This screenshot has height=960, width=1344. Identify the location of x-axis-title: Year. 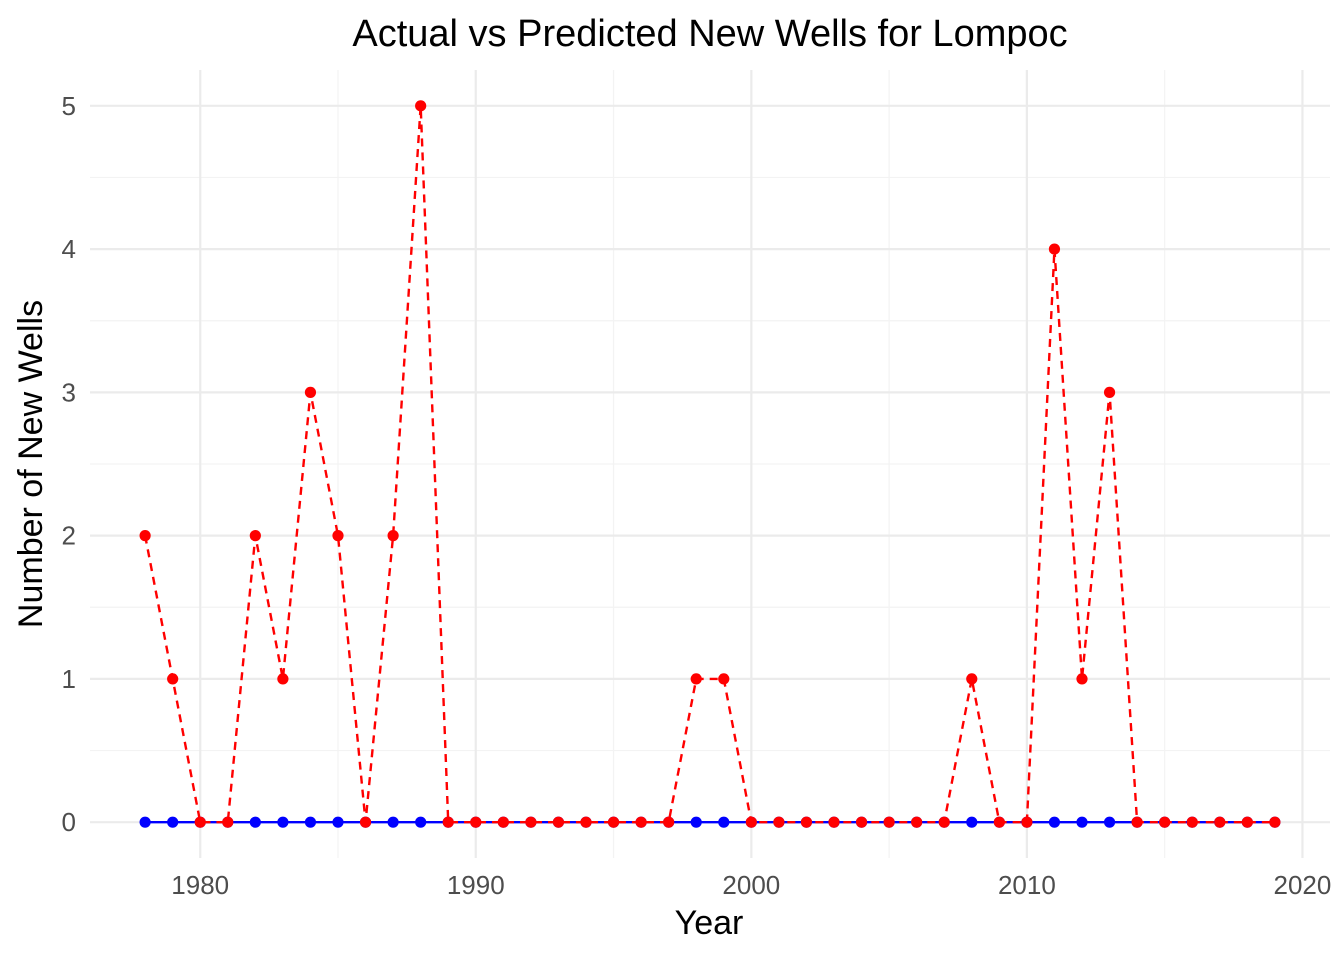
(709, 923).